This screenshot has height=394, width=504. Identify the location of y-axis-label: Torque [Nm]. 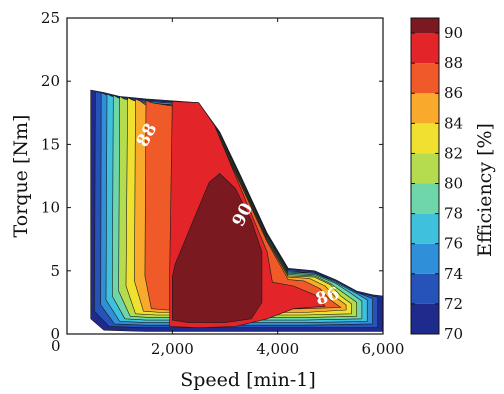
(21, 176).